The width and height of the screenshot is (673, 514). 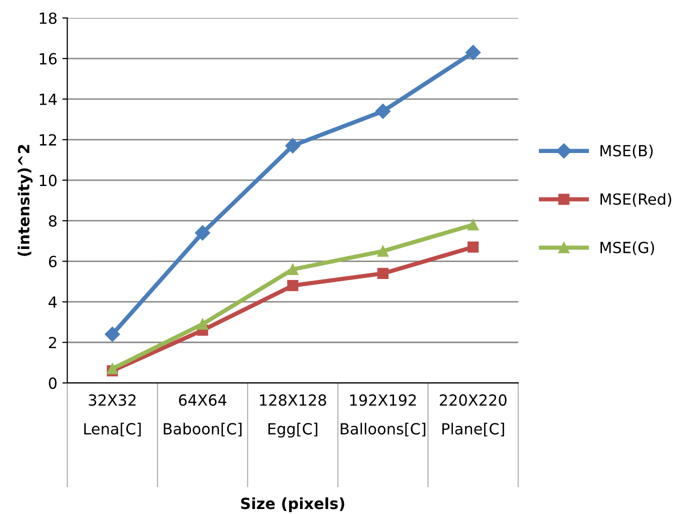 What do you see at coordinates (627, 248) in the screenshot?
I see `legend-label: MSE(G)` at bounding box center [627, 248].